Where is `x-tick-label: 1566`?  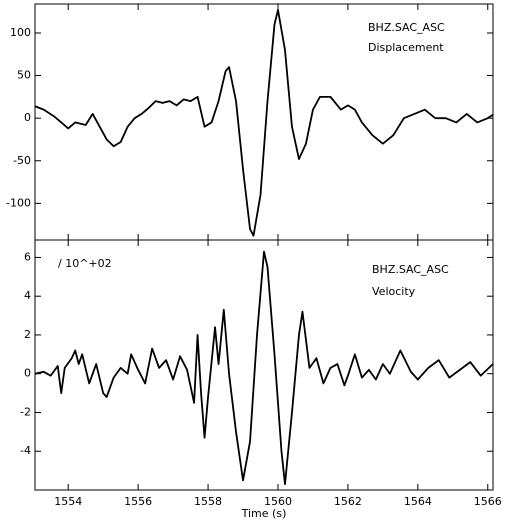
x-tick-label: 1566 is located at coordinates (488, 501).